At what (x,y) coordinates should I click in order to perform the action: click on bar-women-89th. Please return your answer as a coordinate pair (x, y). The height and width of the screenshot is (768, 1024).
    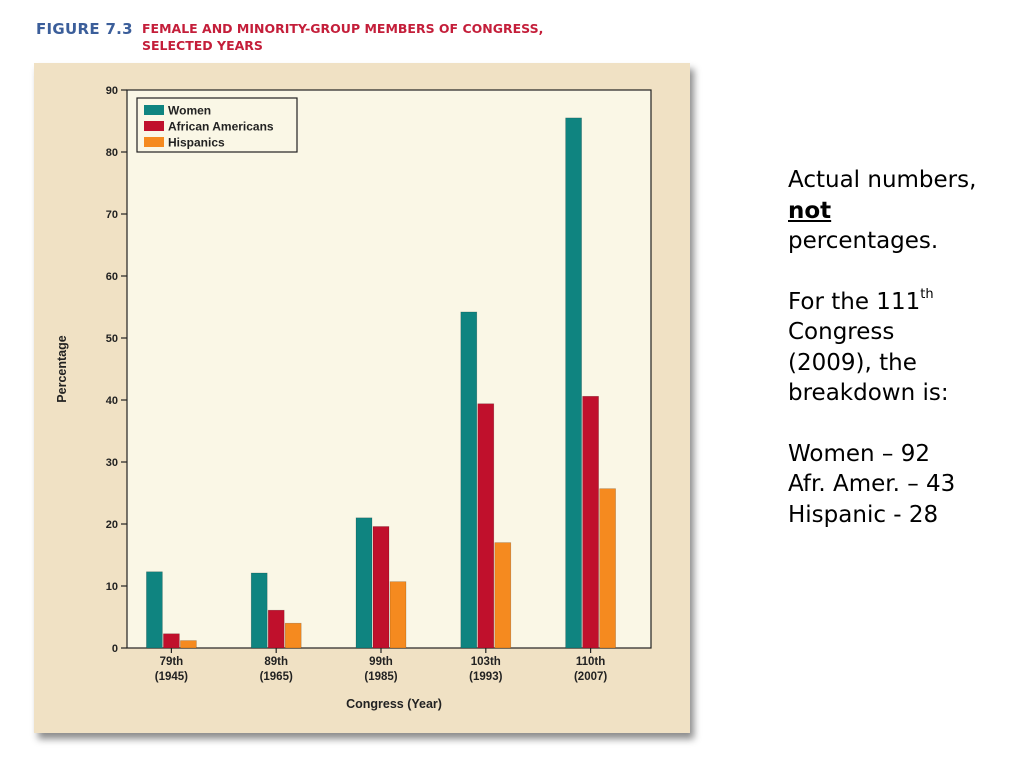
    Looking at the image, I should click on (259, 610).